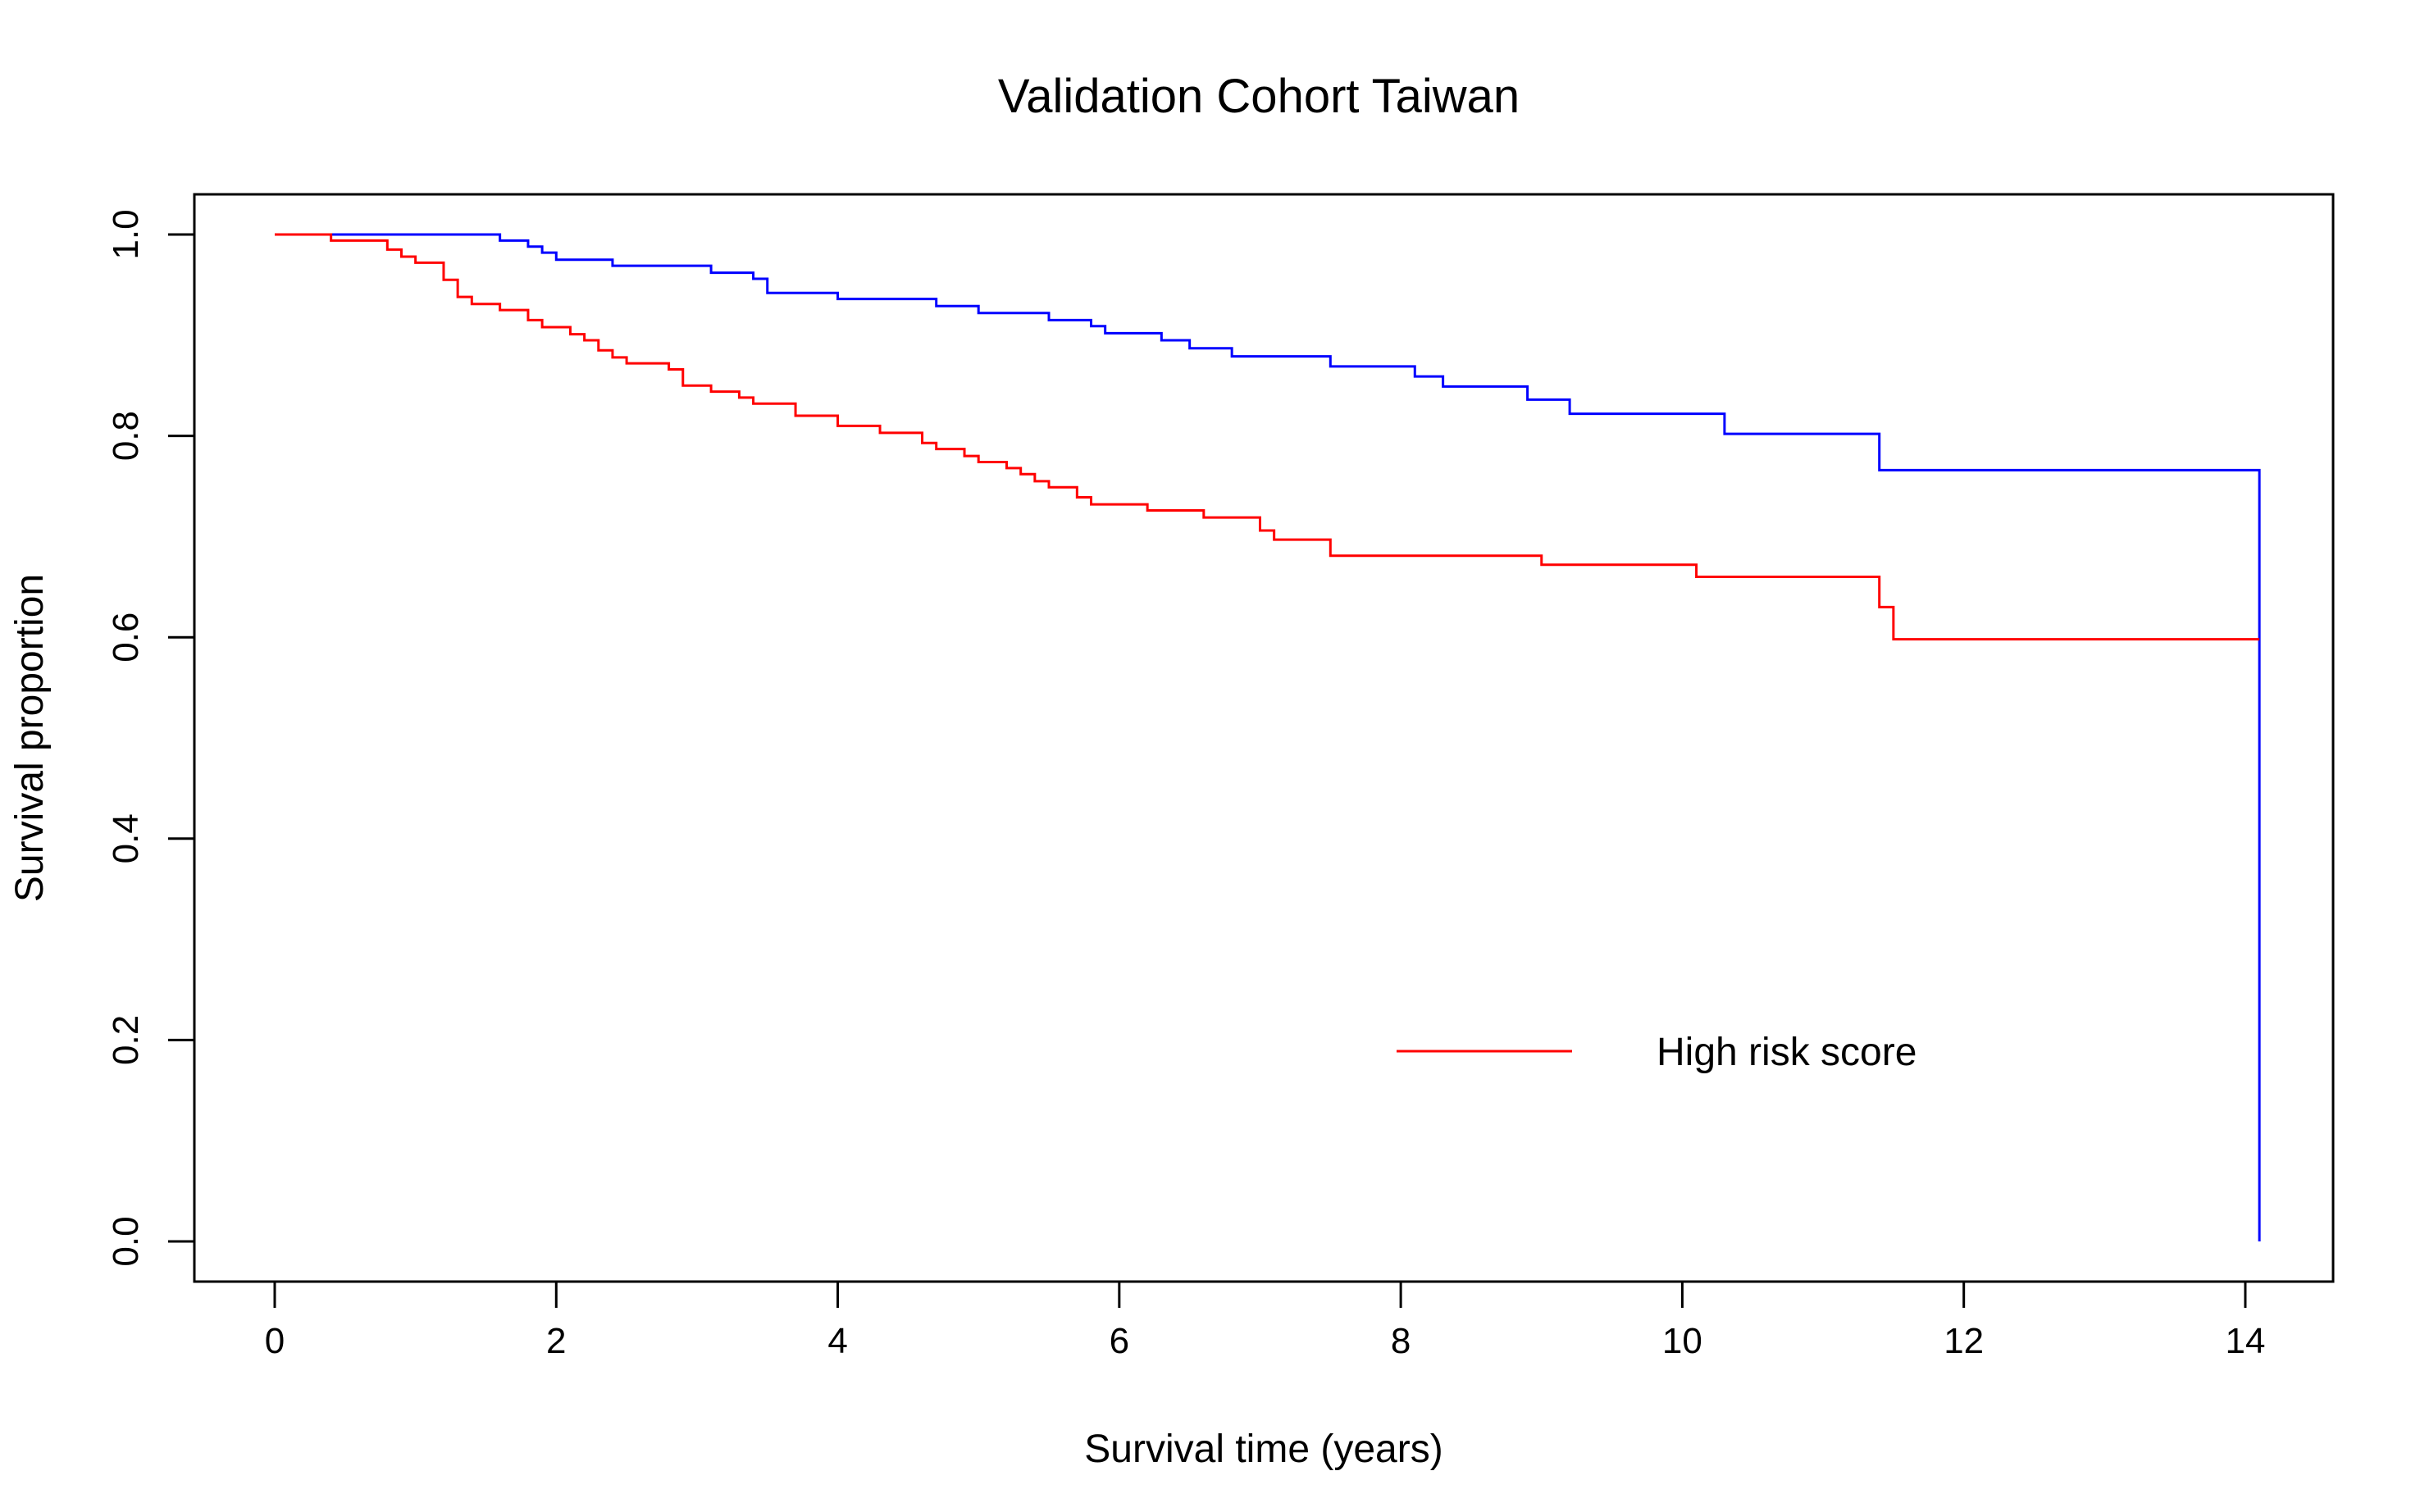  What do you see at coordinates (126, 638) in the screenshot?
I see `y-tick-label: 0.6` at bounding box center [126, 638].